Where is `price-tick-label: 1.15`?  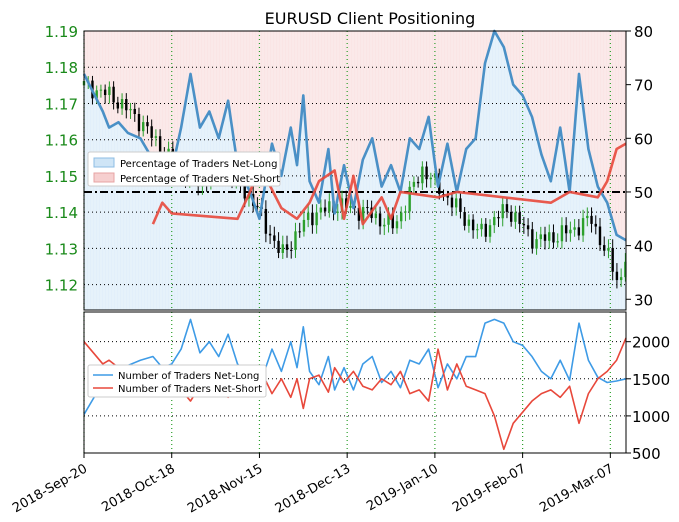
price-tick-label: 1.15 is located at coordinates (61, 177).